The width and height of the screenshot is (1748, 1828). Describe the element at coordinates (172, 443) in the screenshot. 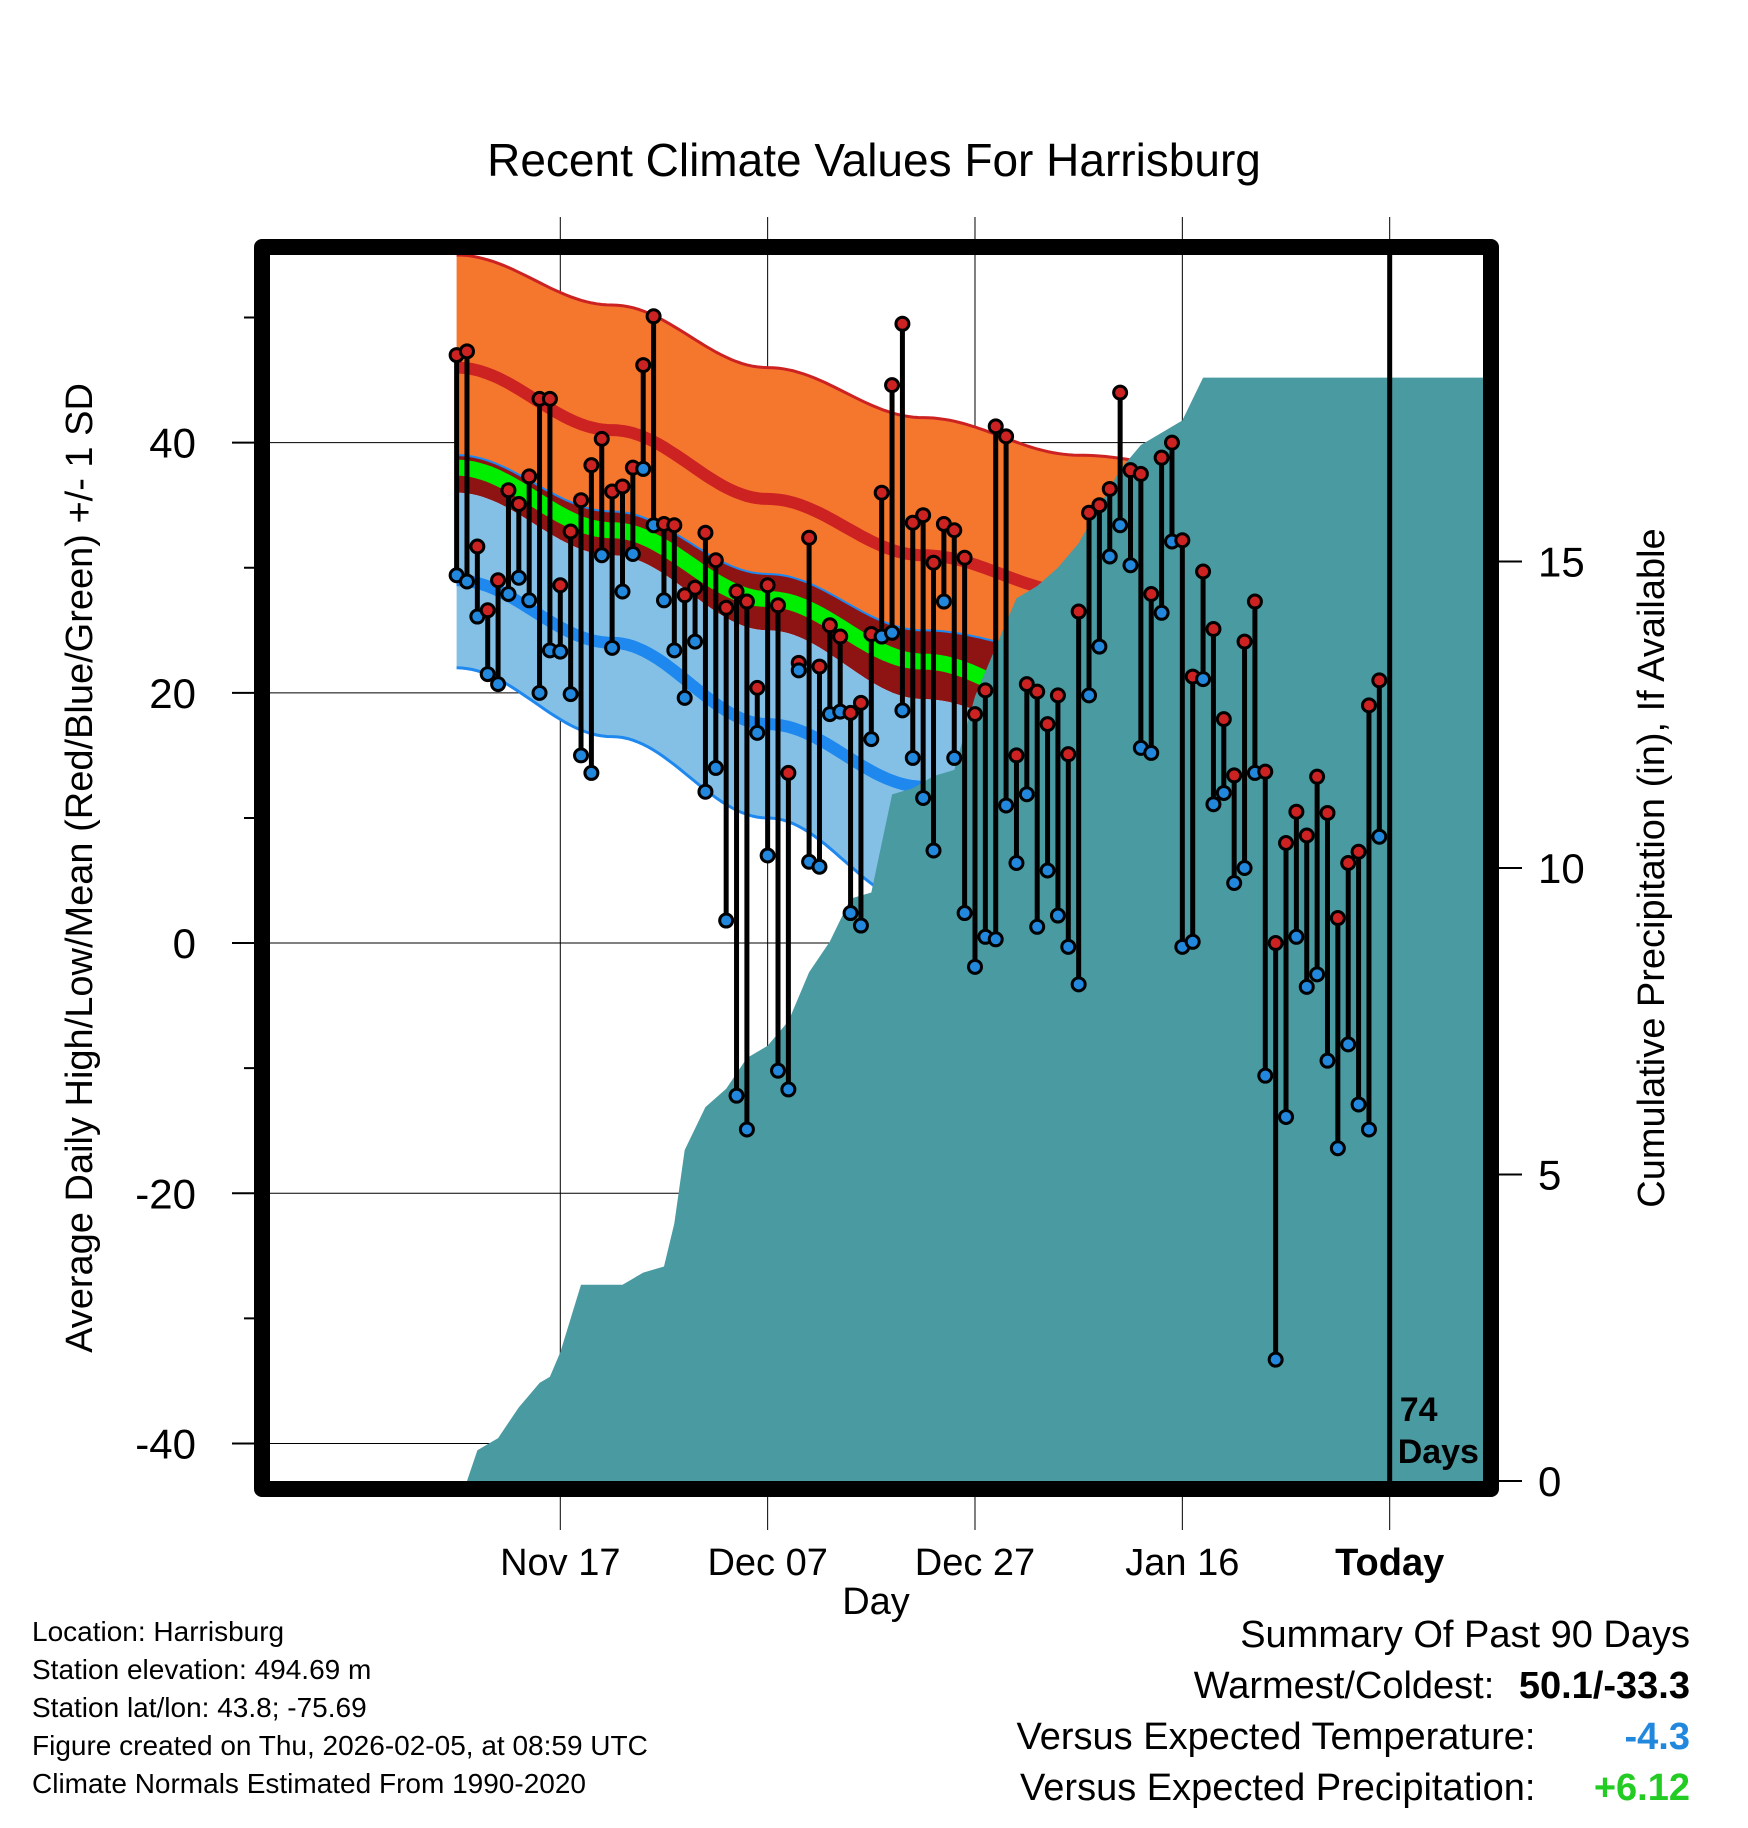

I see `y-tick-label: 40` at that location.